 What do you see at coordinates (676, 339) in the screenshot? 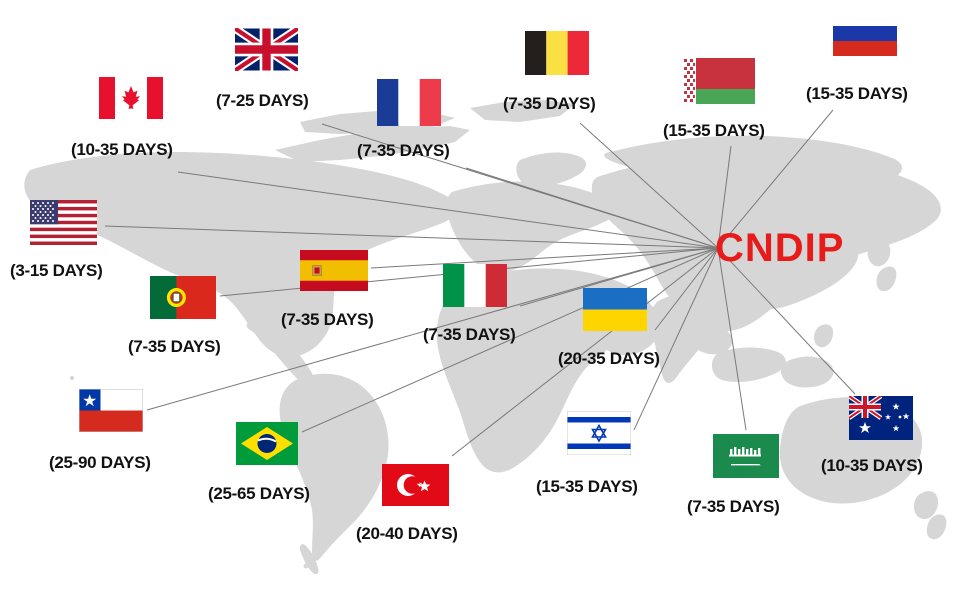
I see `route-line-israel` at bounding box center [676, 339].